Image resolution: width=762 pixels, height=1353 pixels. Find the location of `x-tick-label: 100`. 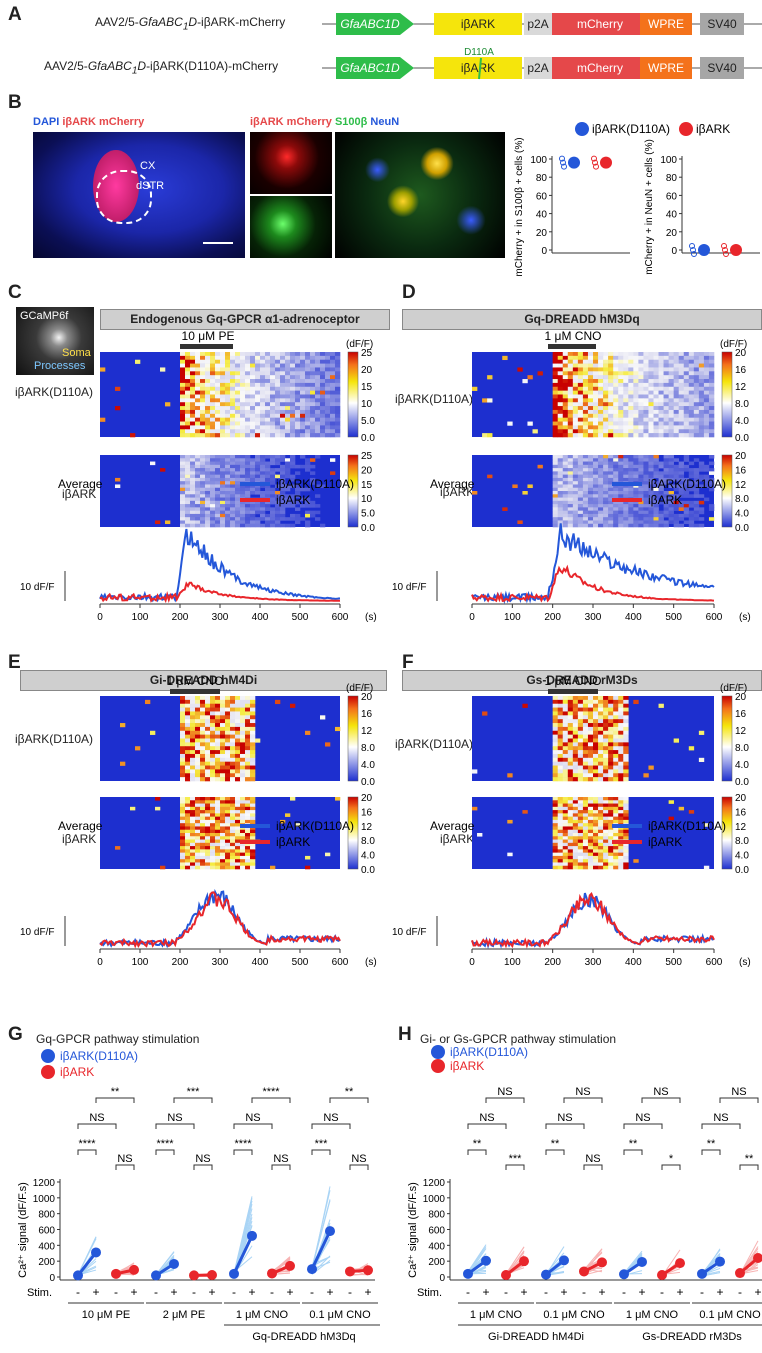

x-tick-label: 100 is located at coordinates (512, 617).